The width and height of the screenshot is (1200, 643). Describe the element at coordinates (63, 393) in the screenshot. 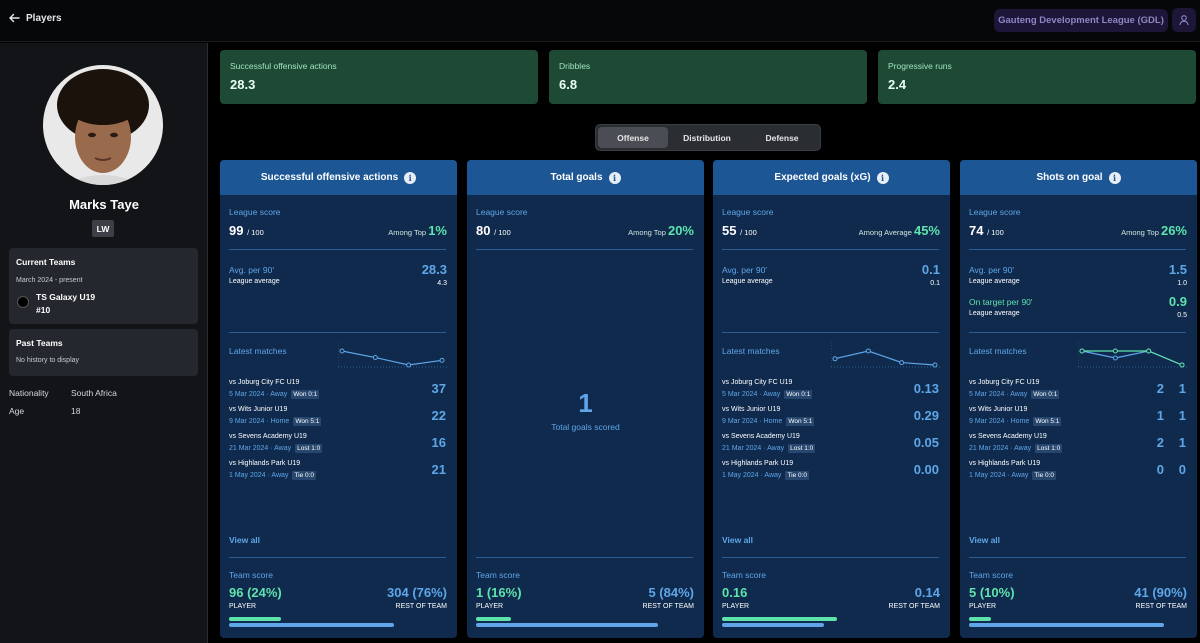

I see `nationality-row: Nationality South Africa` at that location.